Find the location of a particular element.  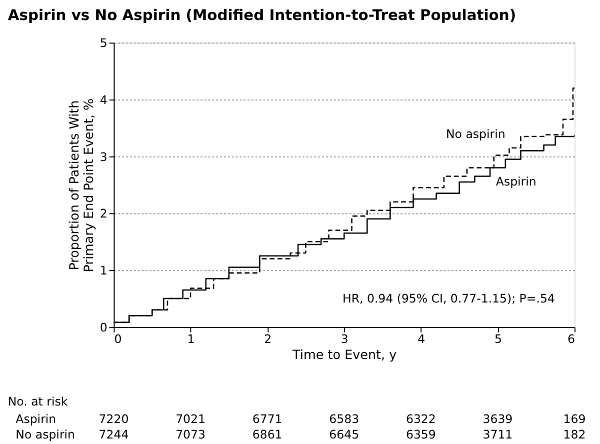

x-tick-label: 5 is located at coordinates (498, 339).